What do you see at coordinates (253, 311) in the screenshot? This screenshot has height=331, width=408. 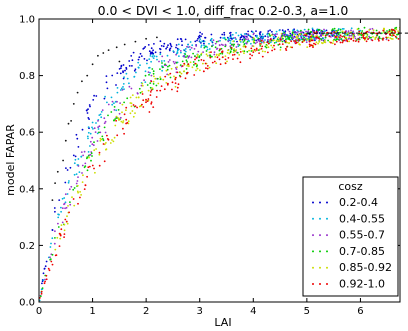 I see `x-tick-label: 4` at bounding box center [253, 311].